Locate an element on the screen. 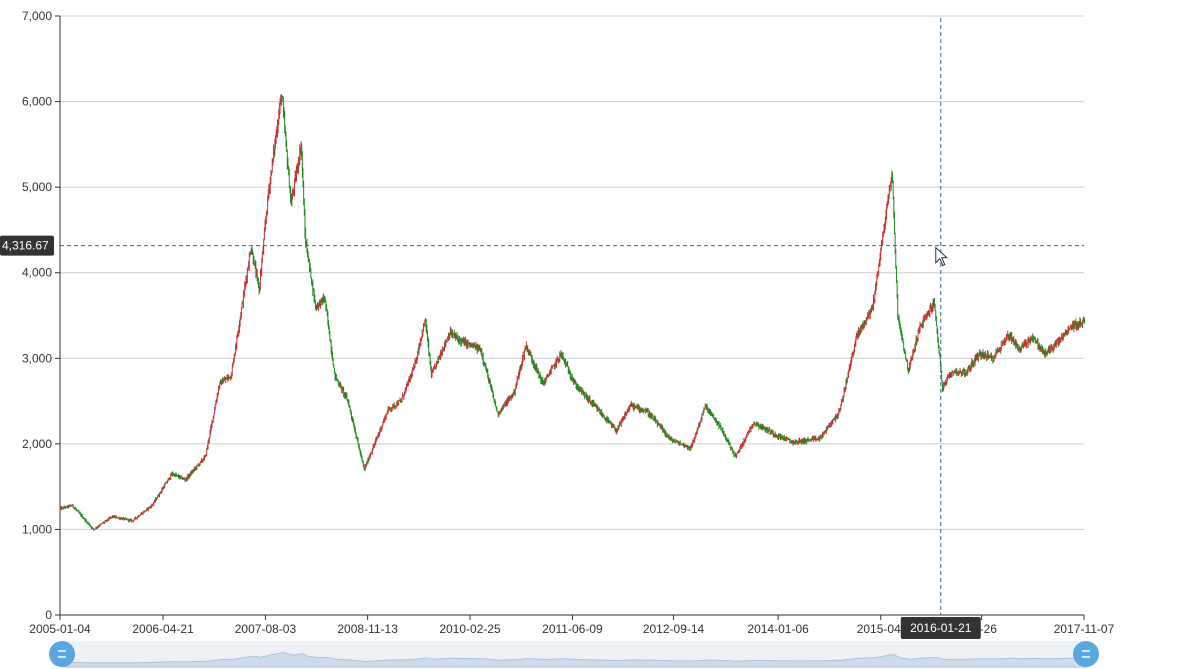 The width and height of the screenshot is (1179, 669). x-tick-label: 2014-01-06 is located at coordinates (778, 629).